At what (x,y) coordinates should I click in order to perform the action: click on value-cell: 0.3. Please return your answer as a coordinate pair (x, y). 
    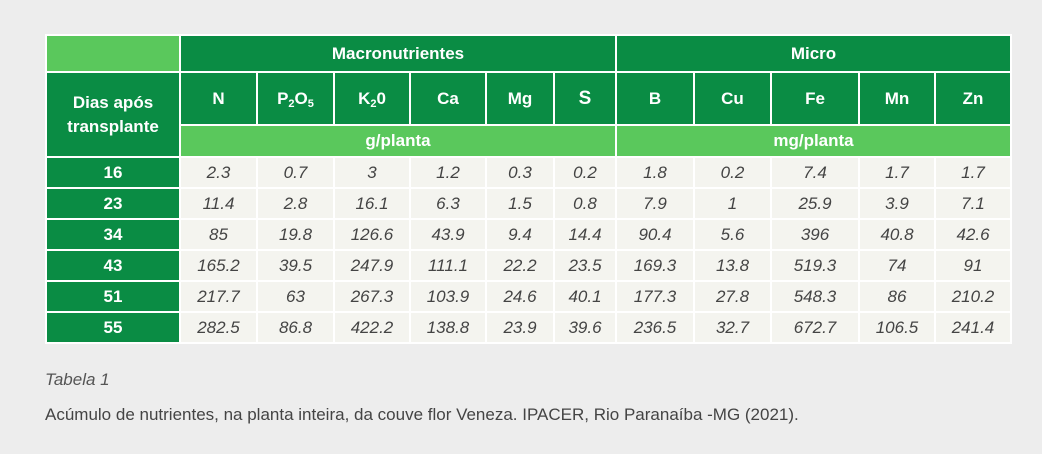
    Looking at the image, I should click on (520, 172).